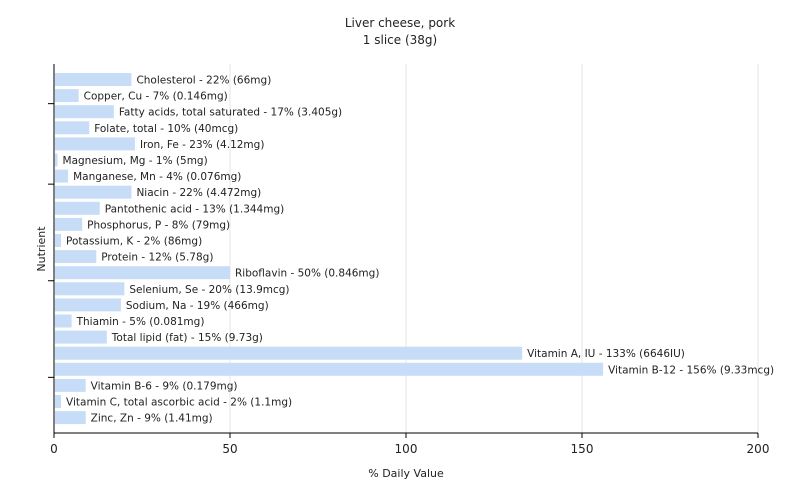  Describe the element at coordinates (140, 322) in the screenshot. I see `bar-label-15: Thiamin - 5% (0.081mg)` at that location.